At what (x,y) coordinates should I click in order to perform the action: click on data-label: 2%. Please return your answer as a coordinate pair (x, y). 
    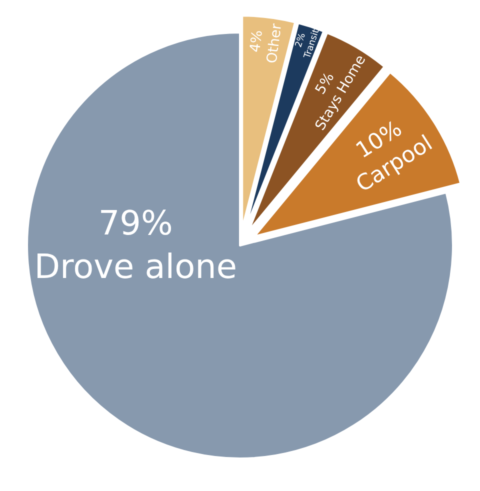
    Looking at the image, I should click on (301, 40).